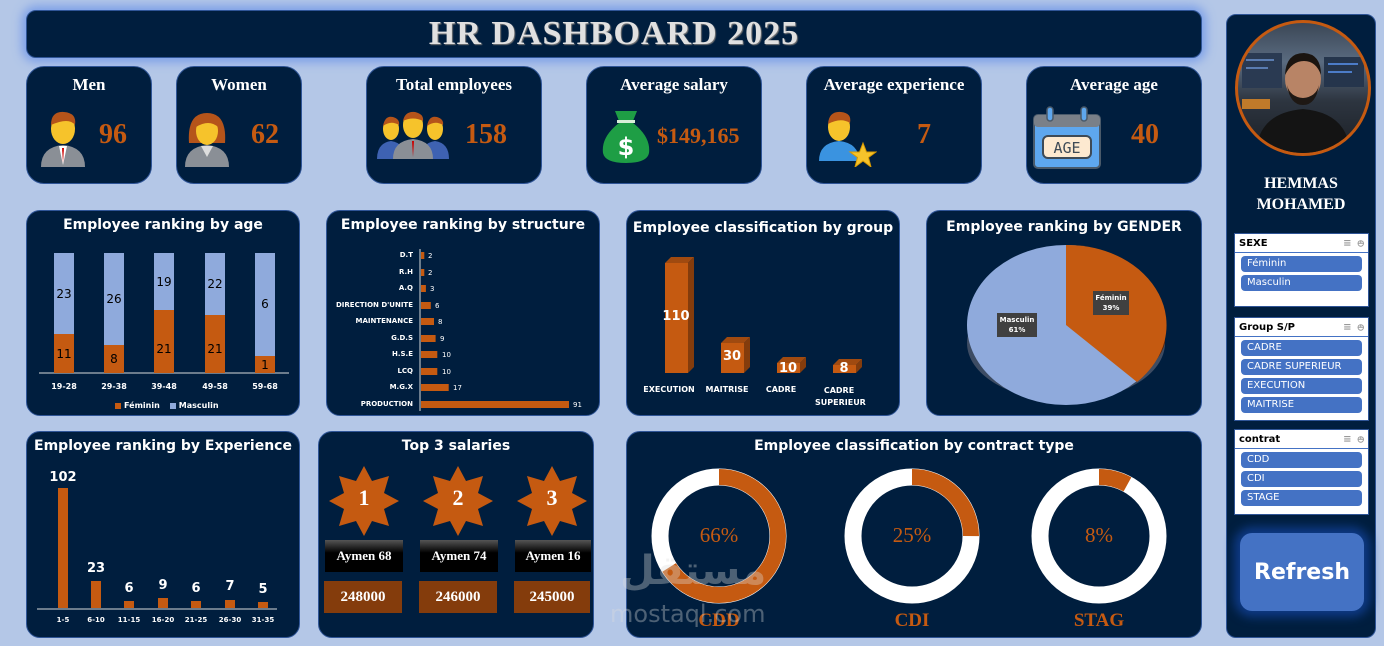 Image resolution: width=1384 pixels, height=646 pixels. I want to click on experience-chart-title: Employee ranking by Experience, so click(163, 446).